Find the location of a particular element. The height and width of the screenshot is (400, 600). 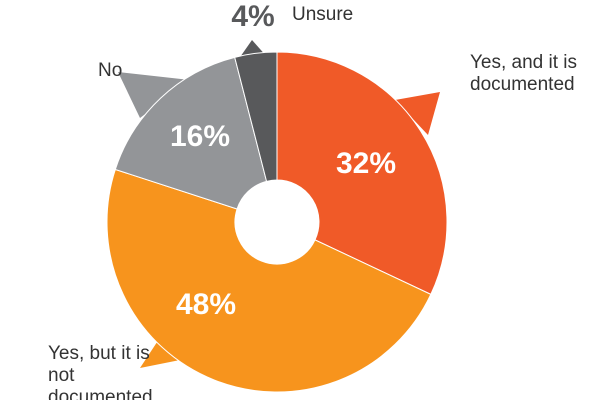

data-label: 48% is located at coordinates (206, 304).